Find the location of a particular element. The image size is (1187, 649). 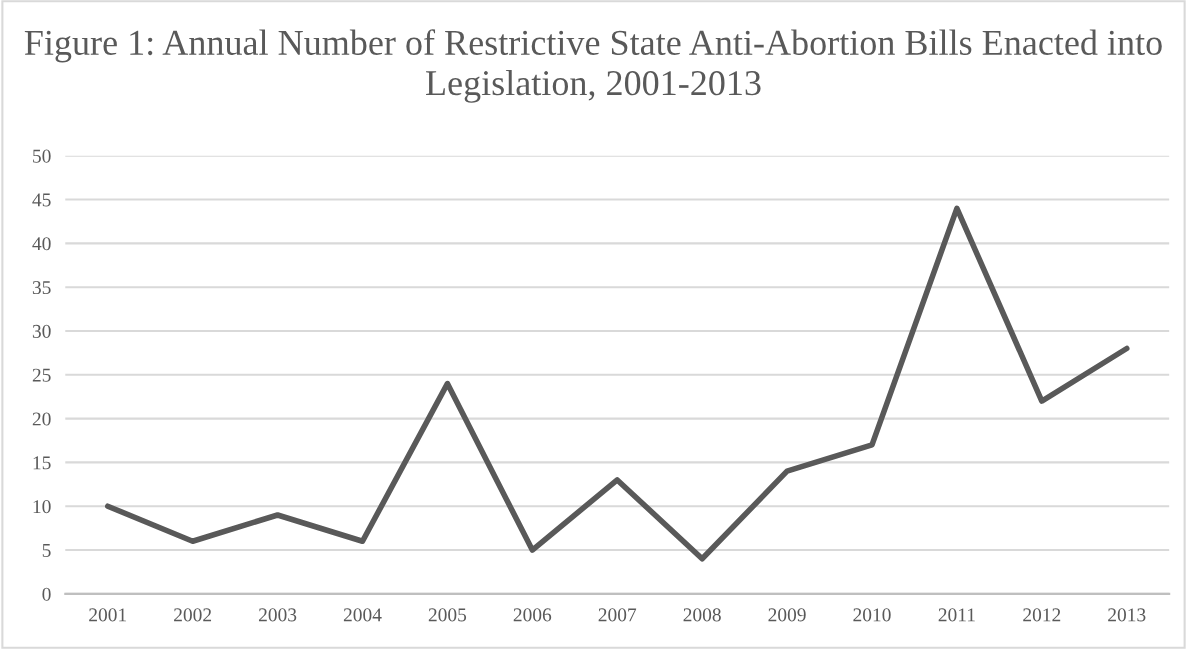

y-tick-label: 35 is located at coordinates (41, 288).